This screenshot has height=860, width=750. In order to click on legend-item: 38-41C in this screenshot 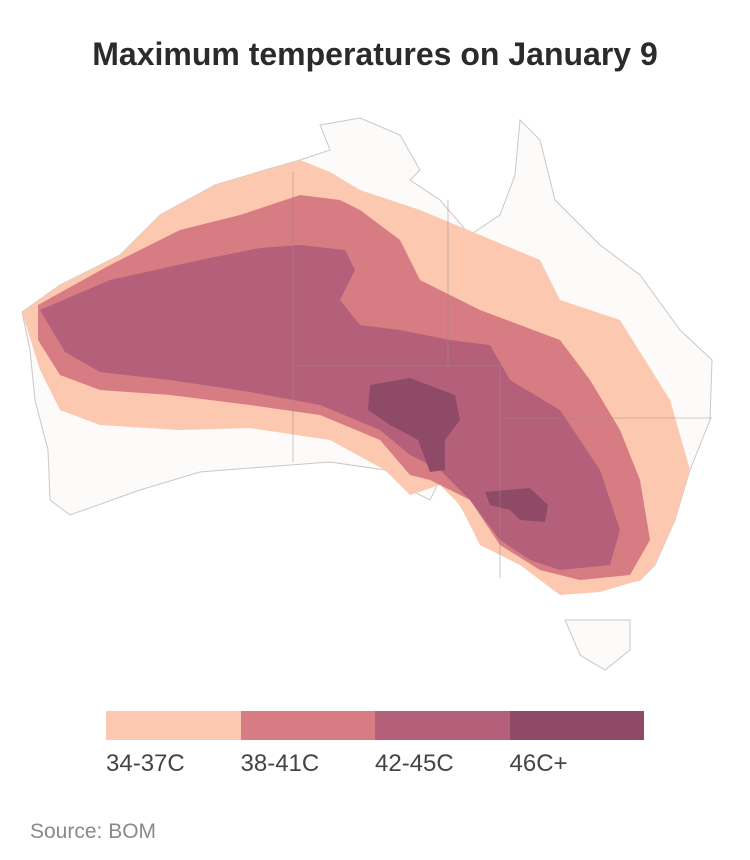, I will do `click(307, 746)`.